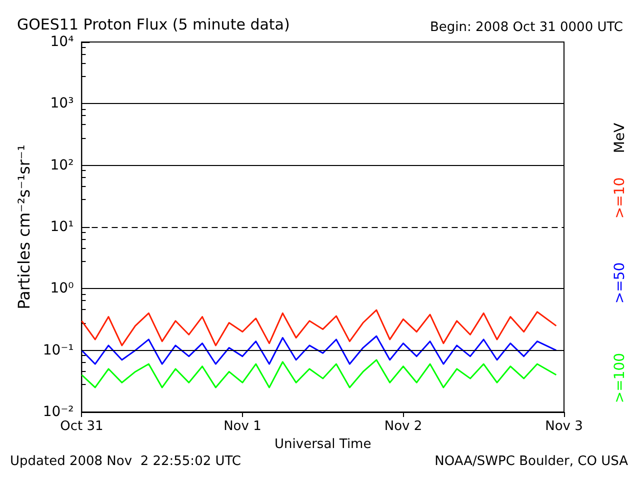 The height and width of the screenshot is (480, 640). I want to click on y-tick-label: 10⁻², so click(58, 412).